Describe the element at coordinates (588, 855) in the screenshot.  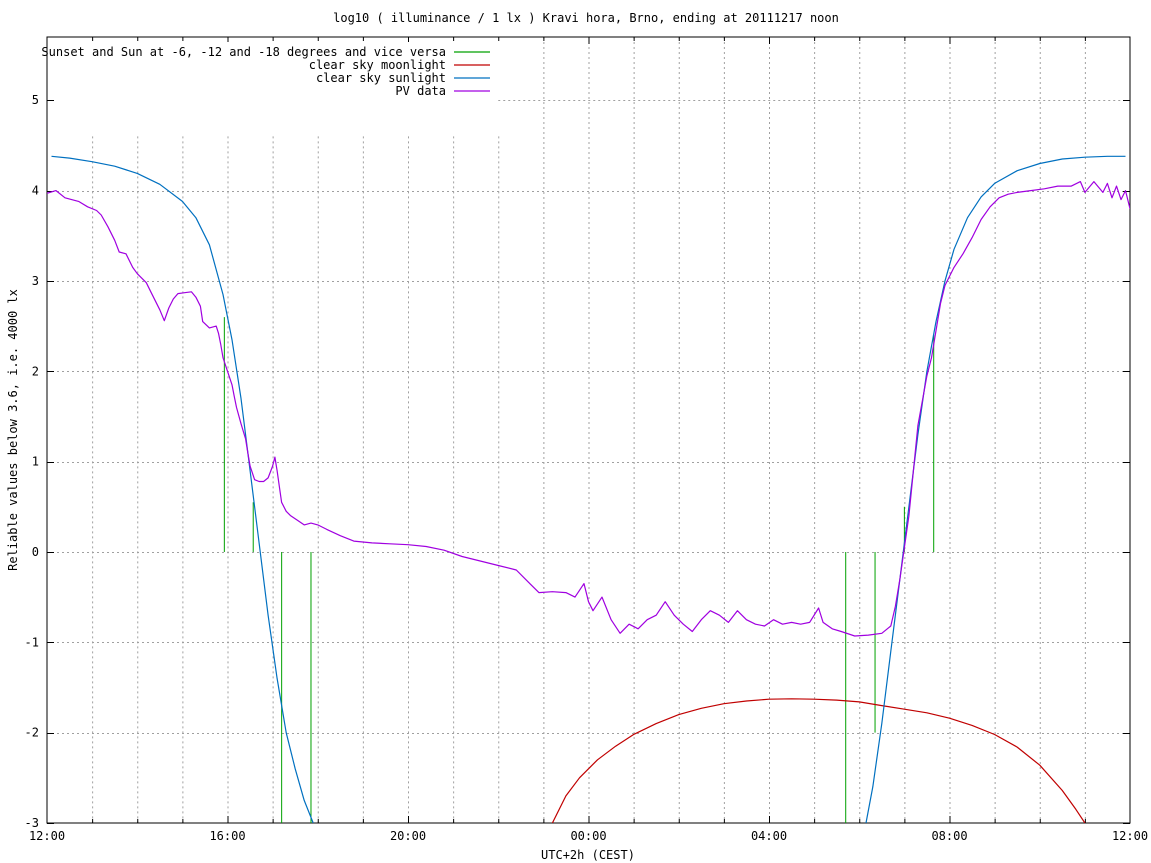
I see `x-axis-label: UTC+2h (CEST)` at that location.